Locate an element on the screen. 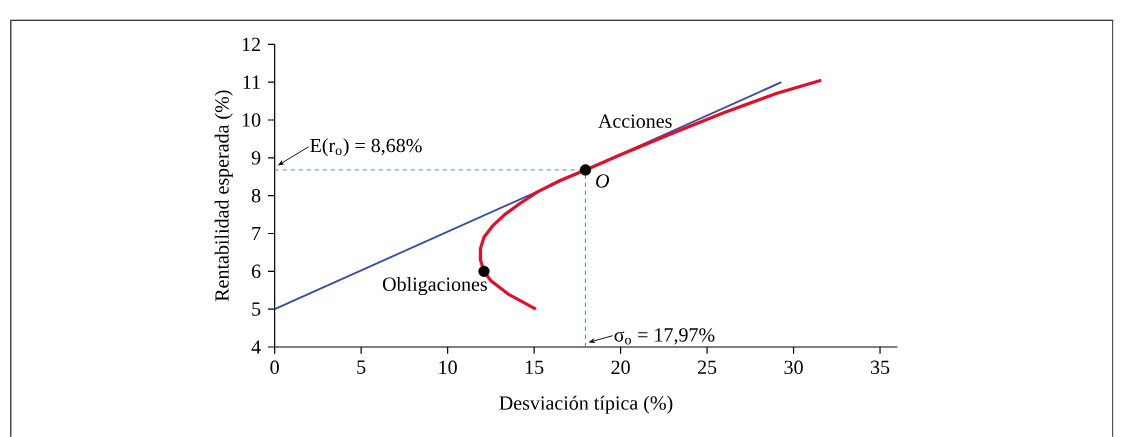 The height and width of the screenshot is (437, 1123). annotation: Obligaciones is located at coordinates (434, 286).